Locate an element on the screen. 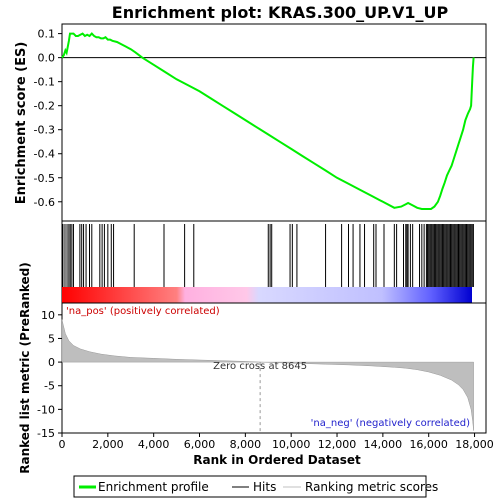  es-y-tick-label: -0.3 is located at coordinates (44, 130).